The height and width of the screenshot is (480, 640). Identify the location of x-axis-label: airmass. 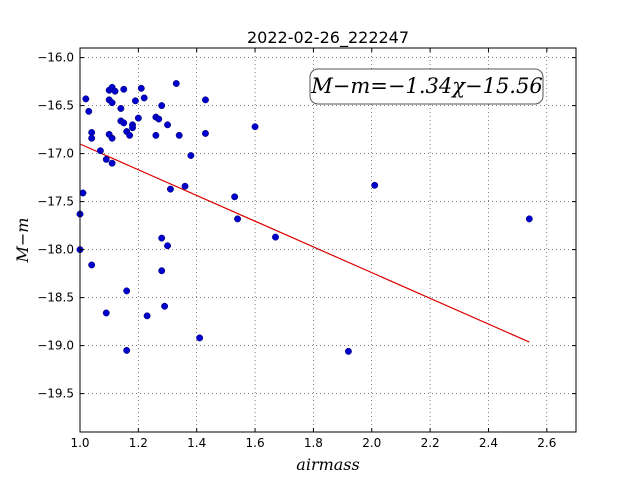
(327, 464).